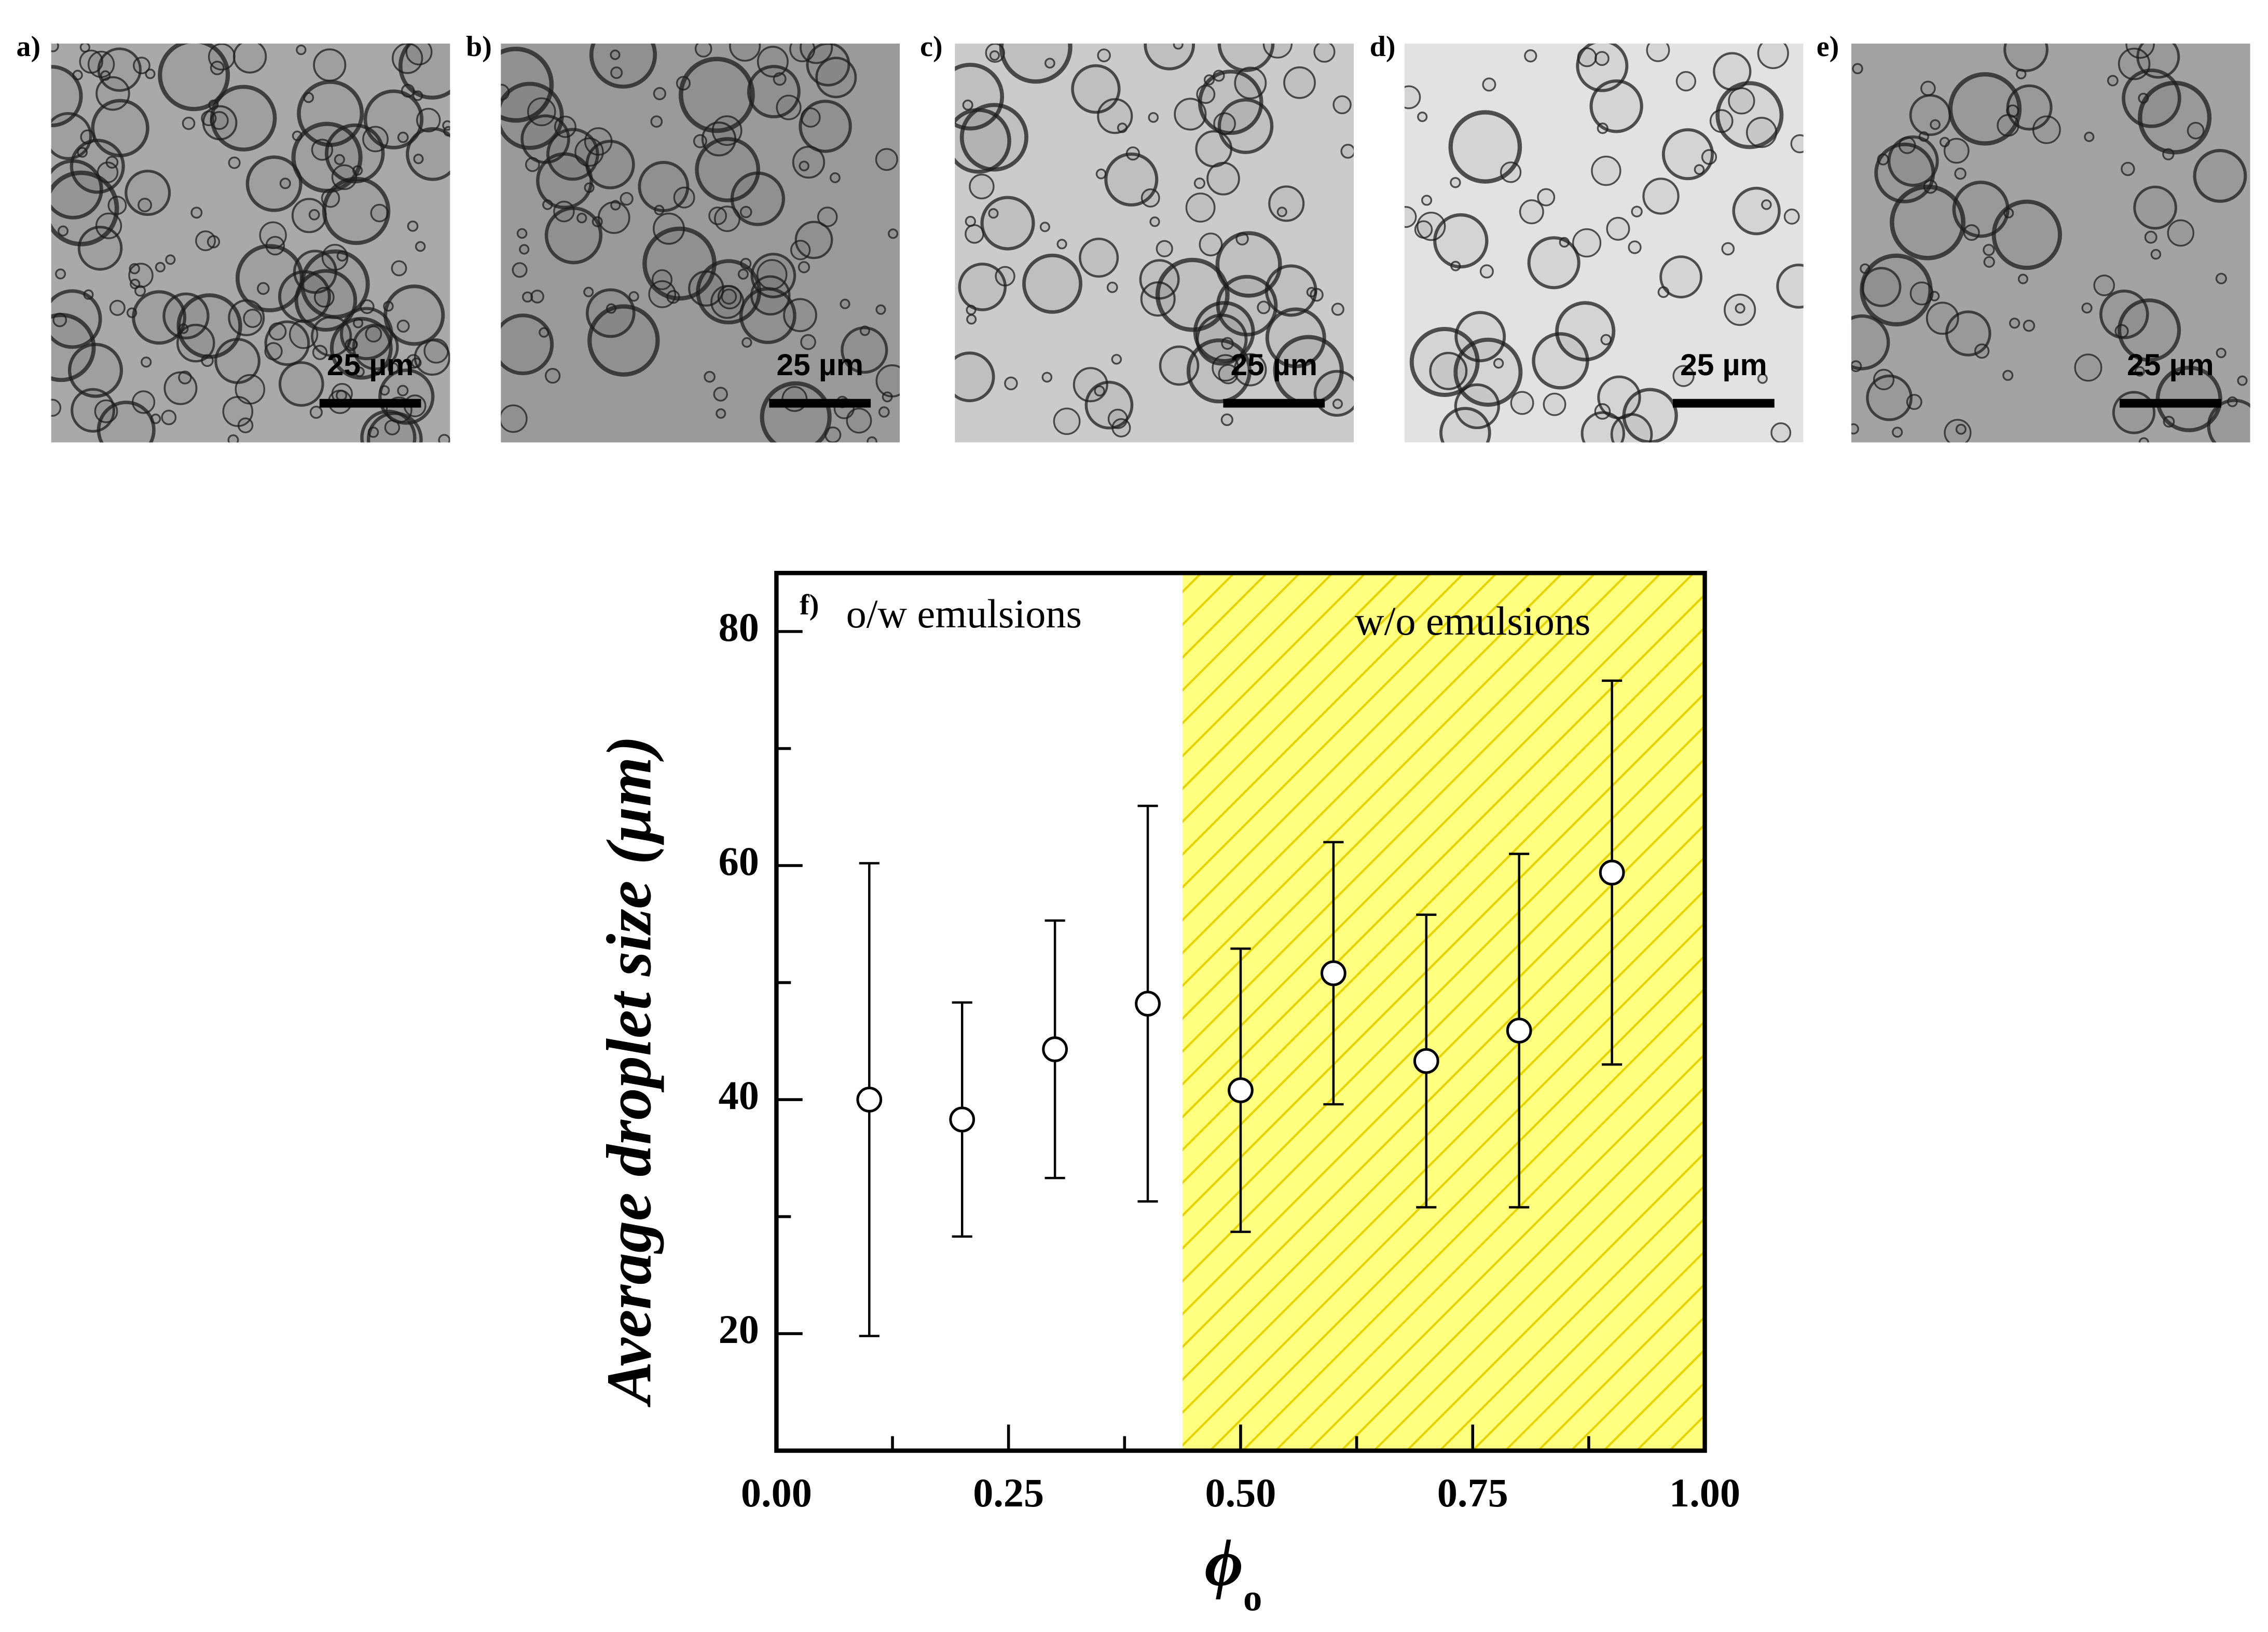 This screenshot has width=2268, height=1632. Describe the element at coordinates (1473, 1492) in the screenshot. I see `x-tick-label: 0.75` at that location.